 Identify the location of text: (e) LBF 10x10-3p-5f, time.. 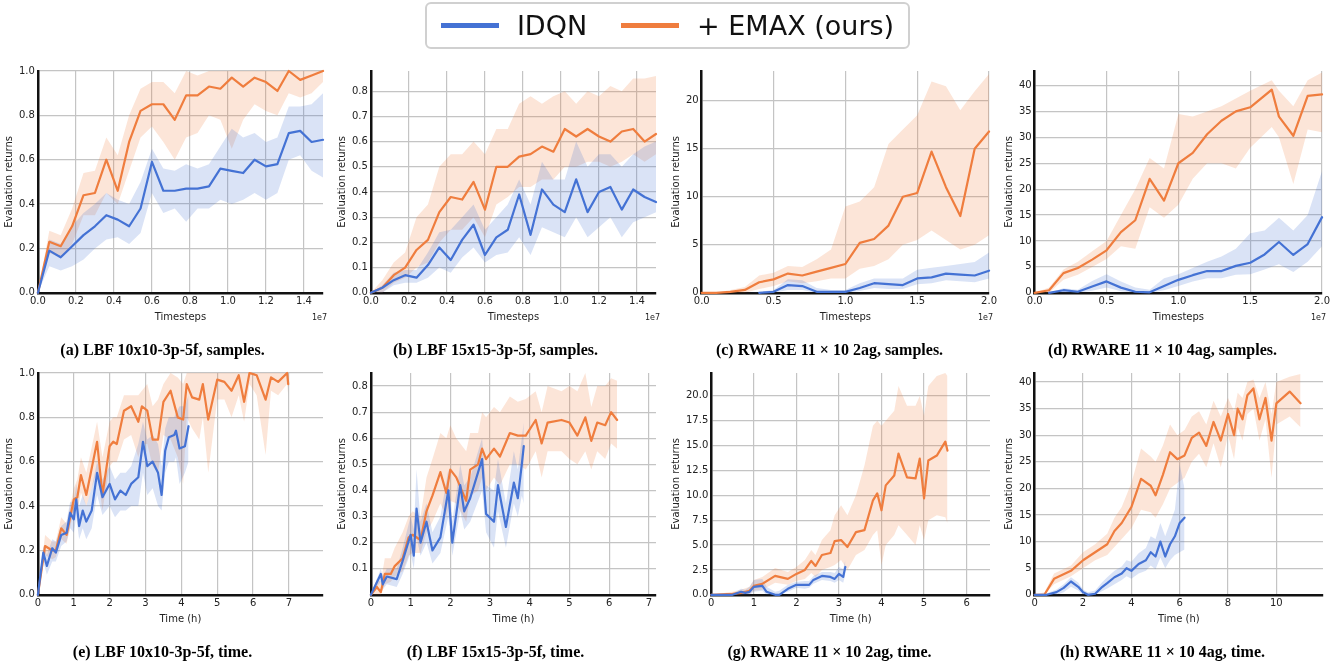
(162, 651).